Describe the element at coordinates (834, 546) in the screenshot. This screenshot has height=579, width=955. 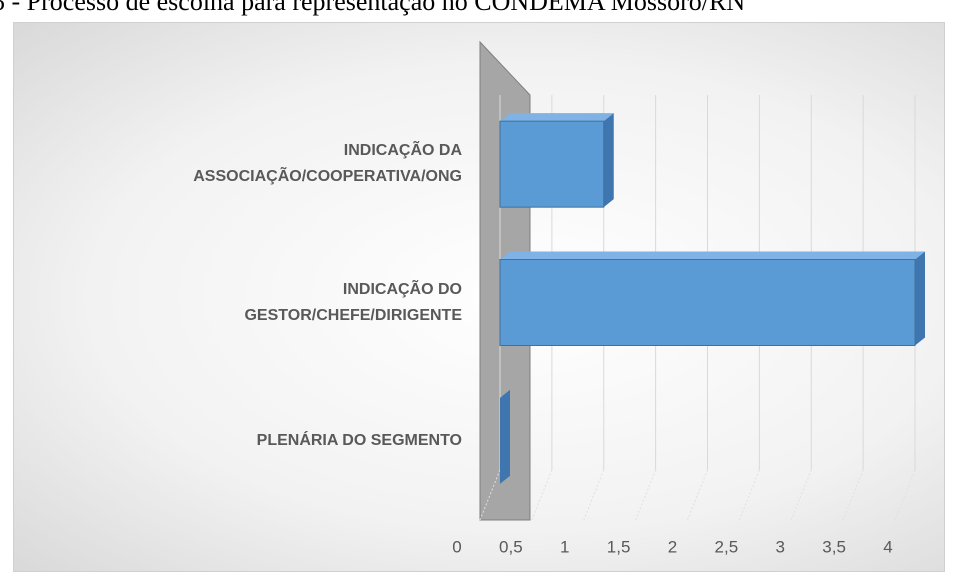
I see `x-tick-label: 3,5` at that location.